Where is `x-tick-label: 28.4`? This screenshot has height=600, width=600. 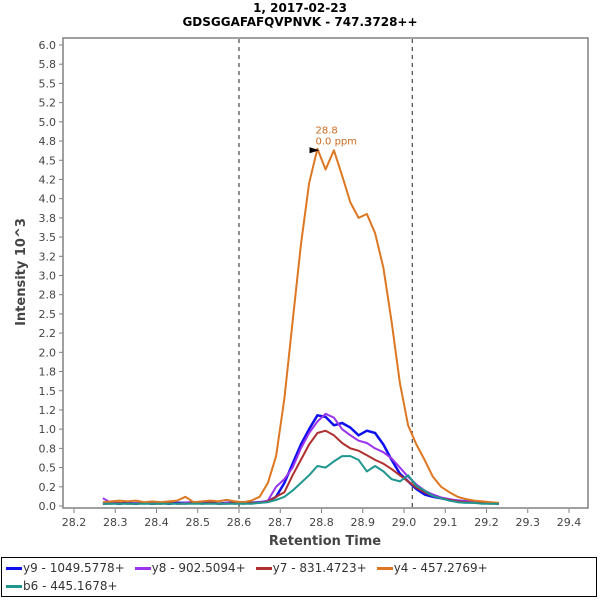 x-tick-label: 28.4 is located at coordinates (156, 522).